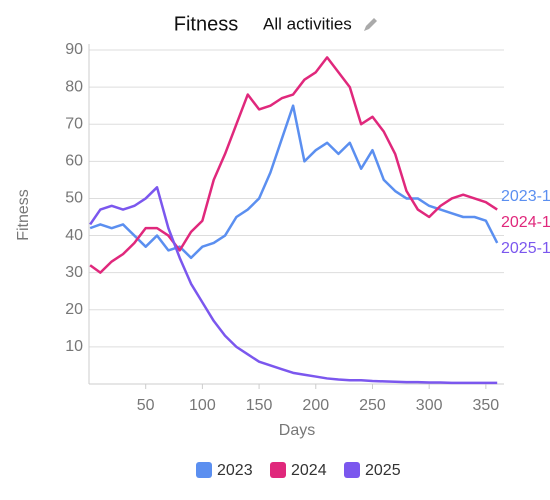 This screenshot has width=550, height=500. I want to click on legend-label: 2025, so click(383, 470).